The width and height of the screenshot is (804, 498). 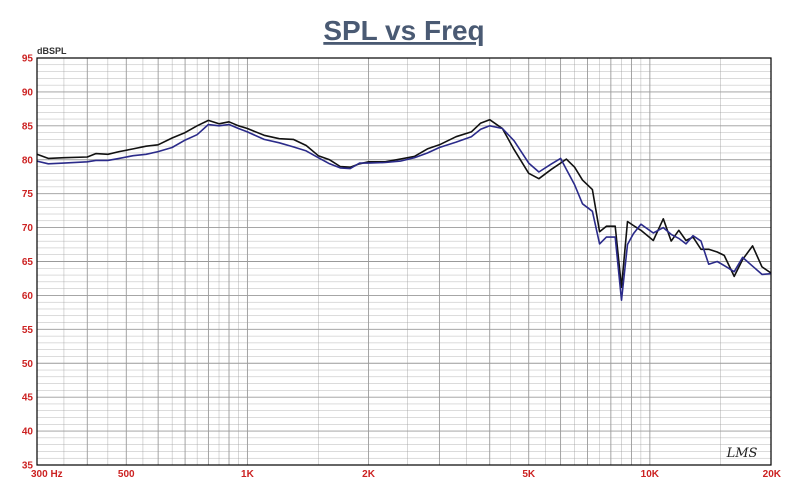 I want to click on watermark-logo: LMS, so click(x=742, y=453).